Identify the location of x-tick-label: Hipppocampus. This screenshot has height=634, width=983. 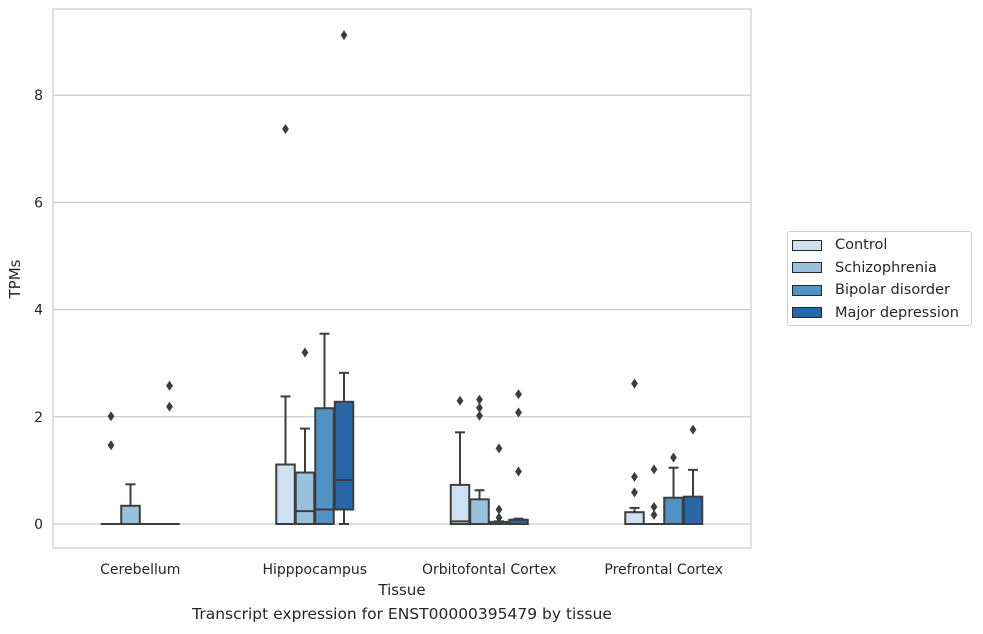
(314, 570).